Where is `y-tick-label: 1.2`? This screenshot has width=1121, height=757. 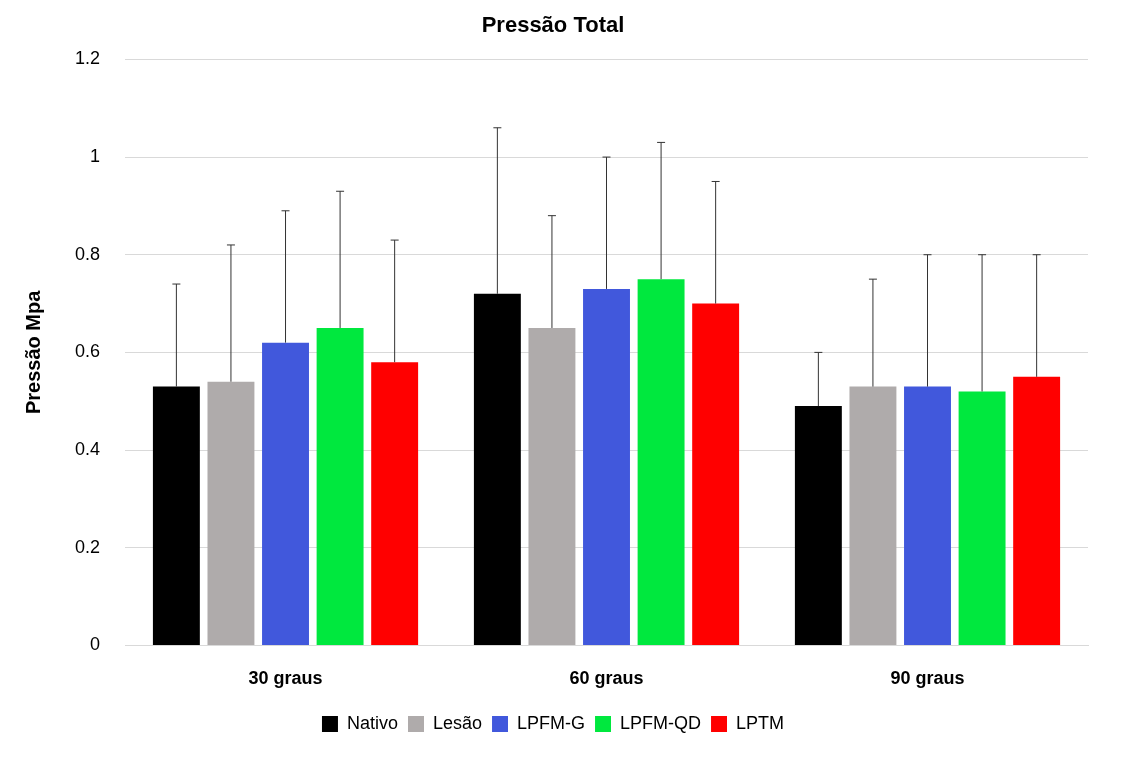
y-tick-label: 1.2 is located at coordinates (87, 58).